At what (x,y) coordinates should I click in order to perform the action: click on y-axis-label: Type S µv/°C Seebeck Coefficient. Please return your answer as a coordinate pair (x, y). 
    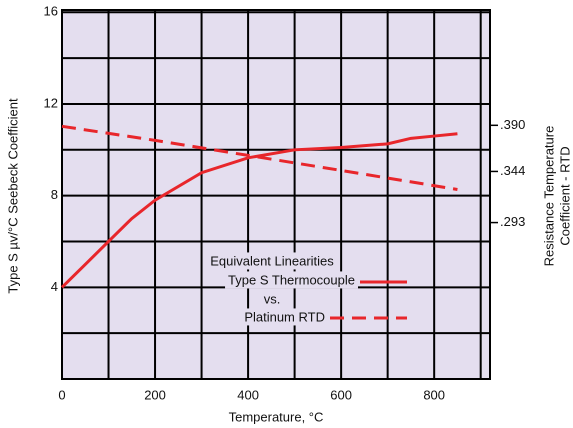
    Looking at the image, I should click on (12, 196).